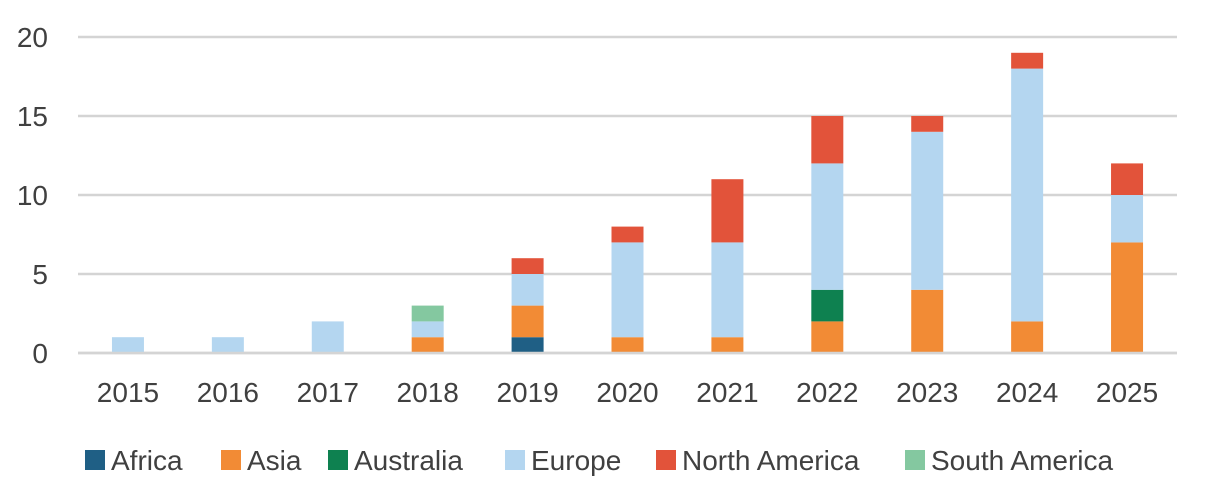 Image resolution: width=1221 pixels, height=492 pixels. What do you see at coordinates (227, 345) in the screenshot?
I see `bar-segment-europe-2016` at bounding box center [227, 345].